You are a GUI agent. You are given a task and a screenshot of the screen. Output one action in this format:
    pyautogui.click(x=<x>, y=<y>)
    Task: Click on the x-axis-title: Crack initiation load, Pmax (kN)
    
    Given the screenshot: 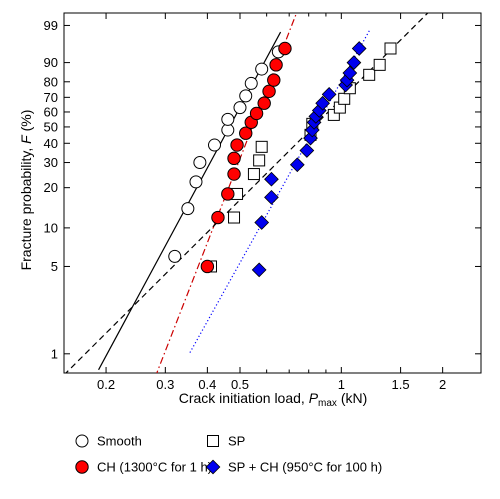 What is the action you would take?
    pyautogui.click(x=273, y=399)
    